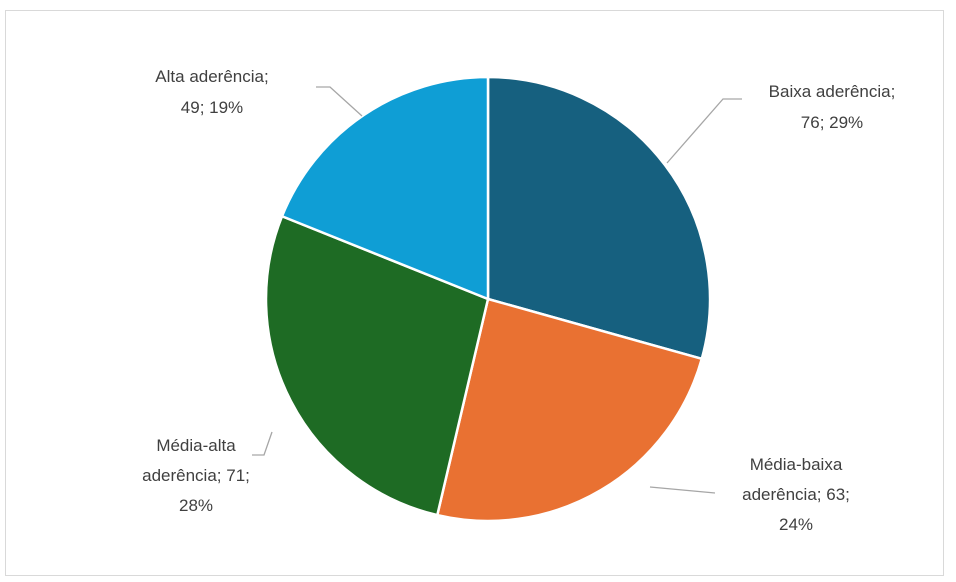  What do you see at coordinates (211, 76) in the screenshot?
I see `data-label-line: Alta aderência;` at bounding box center [211, 76].